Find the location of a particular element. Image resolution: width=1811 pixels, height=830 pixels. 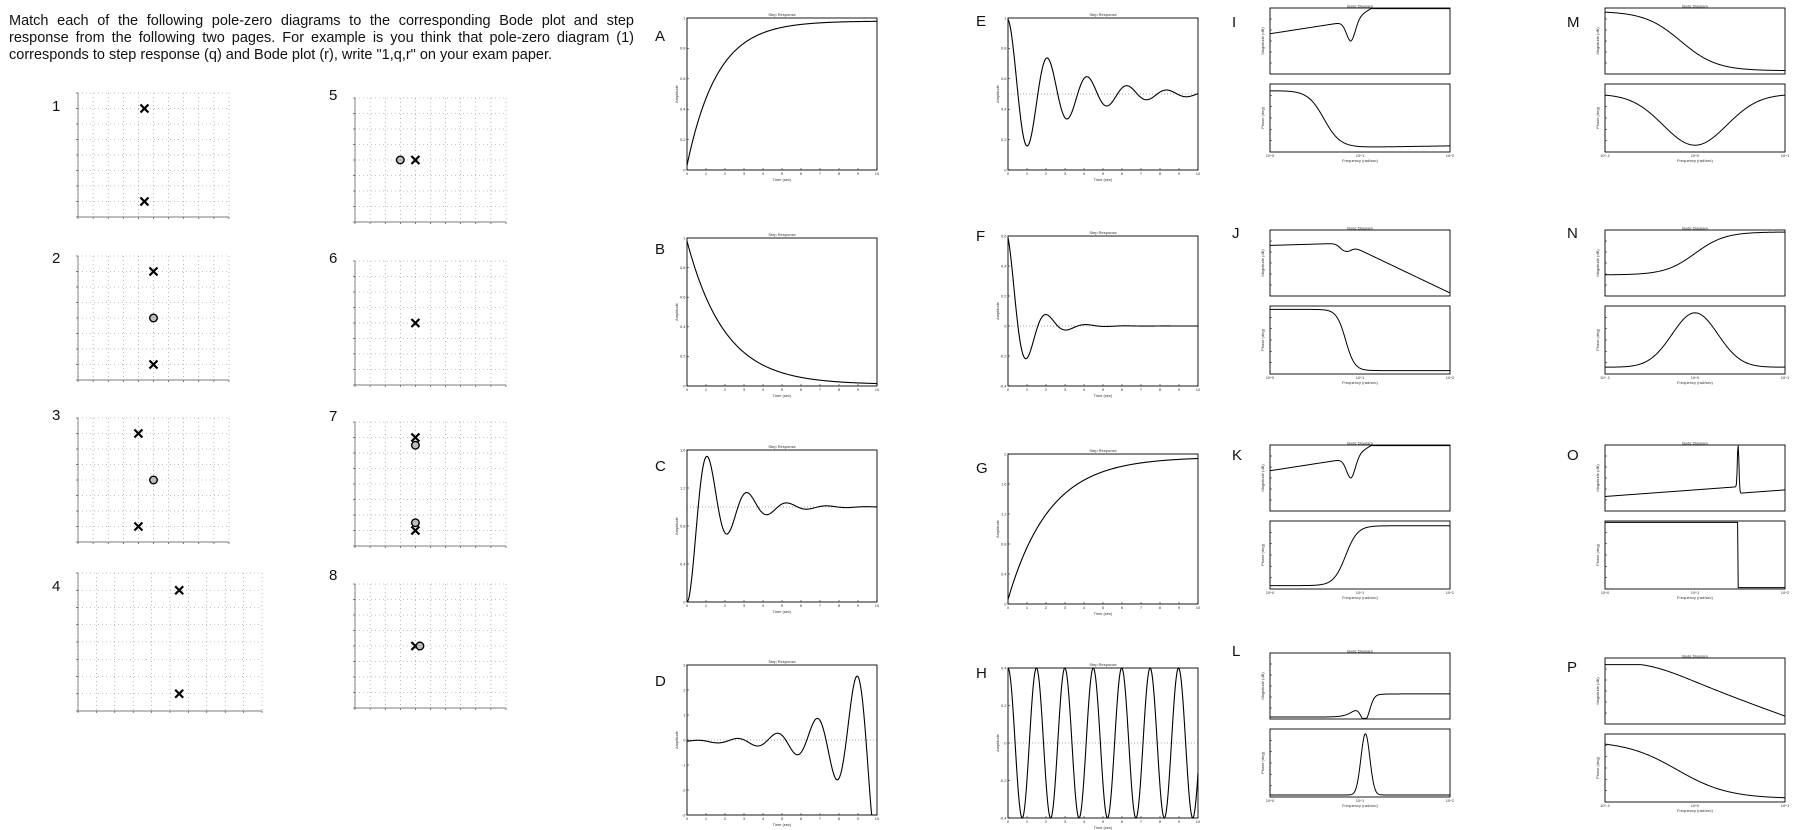

frequency-tick-label: 10^2 is located at coordinates (1450, 377).